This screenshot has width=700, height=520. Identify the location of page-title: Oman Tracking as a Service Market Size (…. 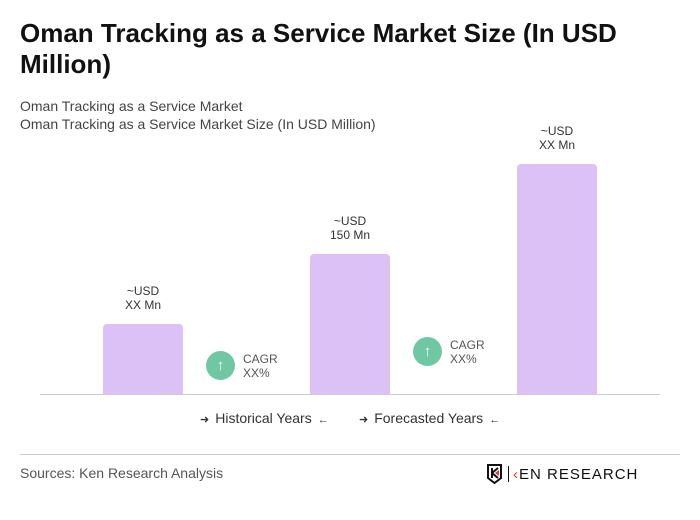
(318, 48).